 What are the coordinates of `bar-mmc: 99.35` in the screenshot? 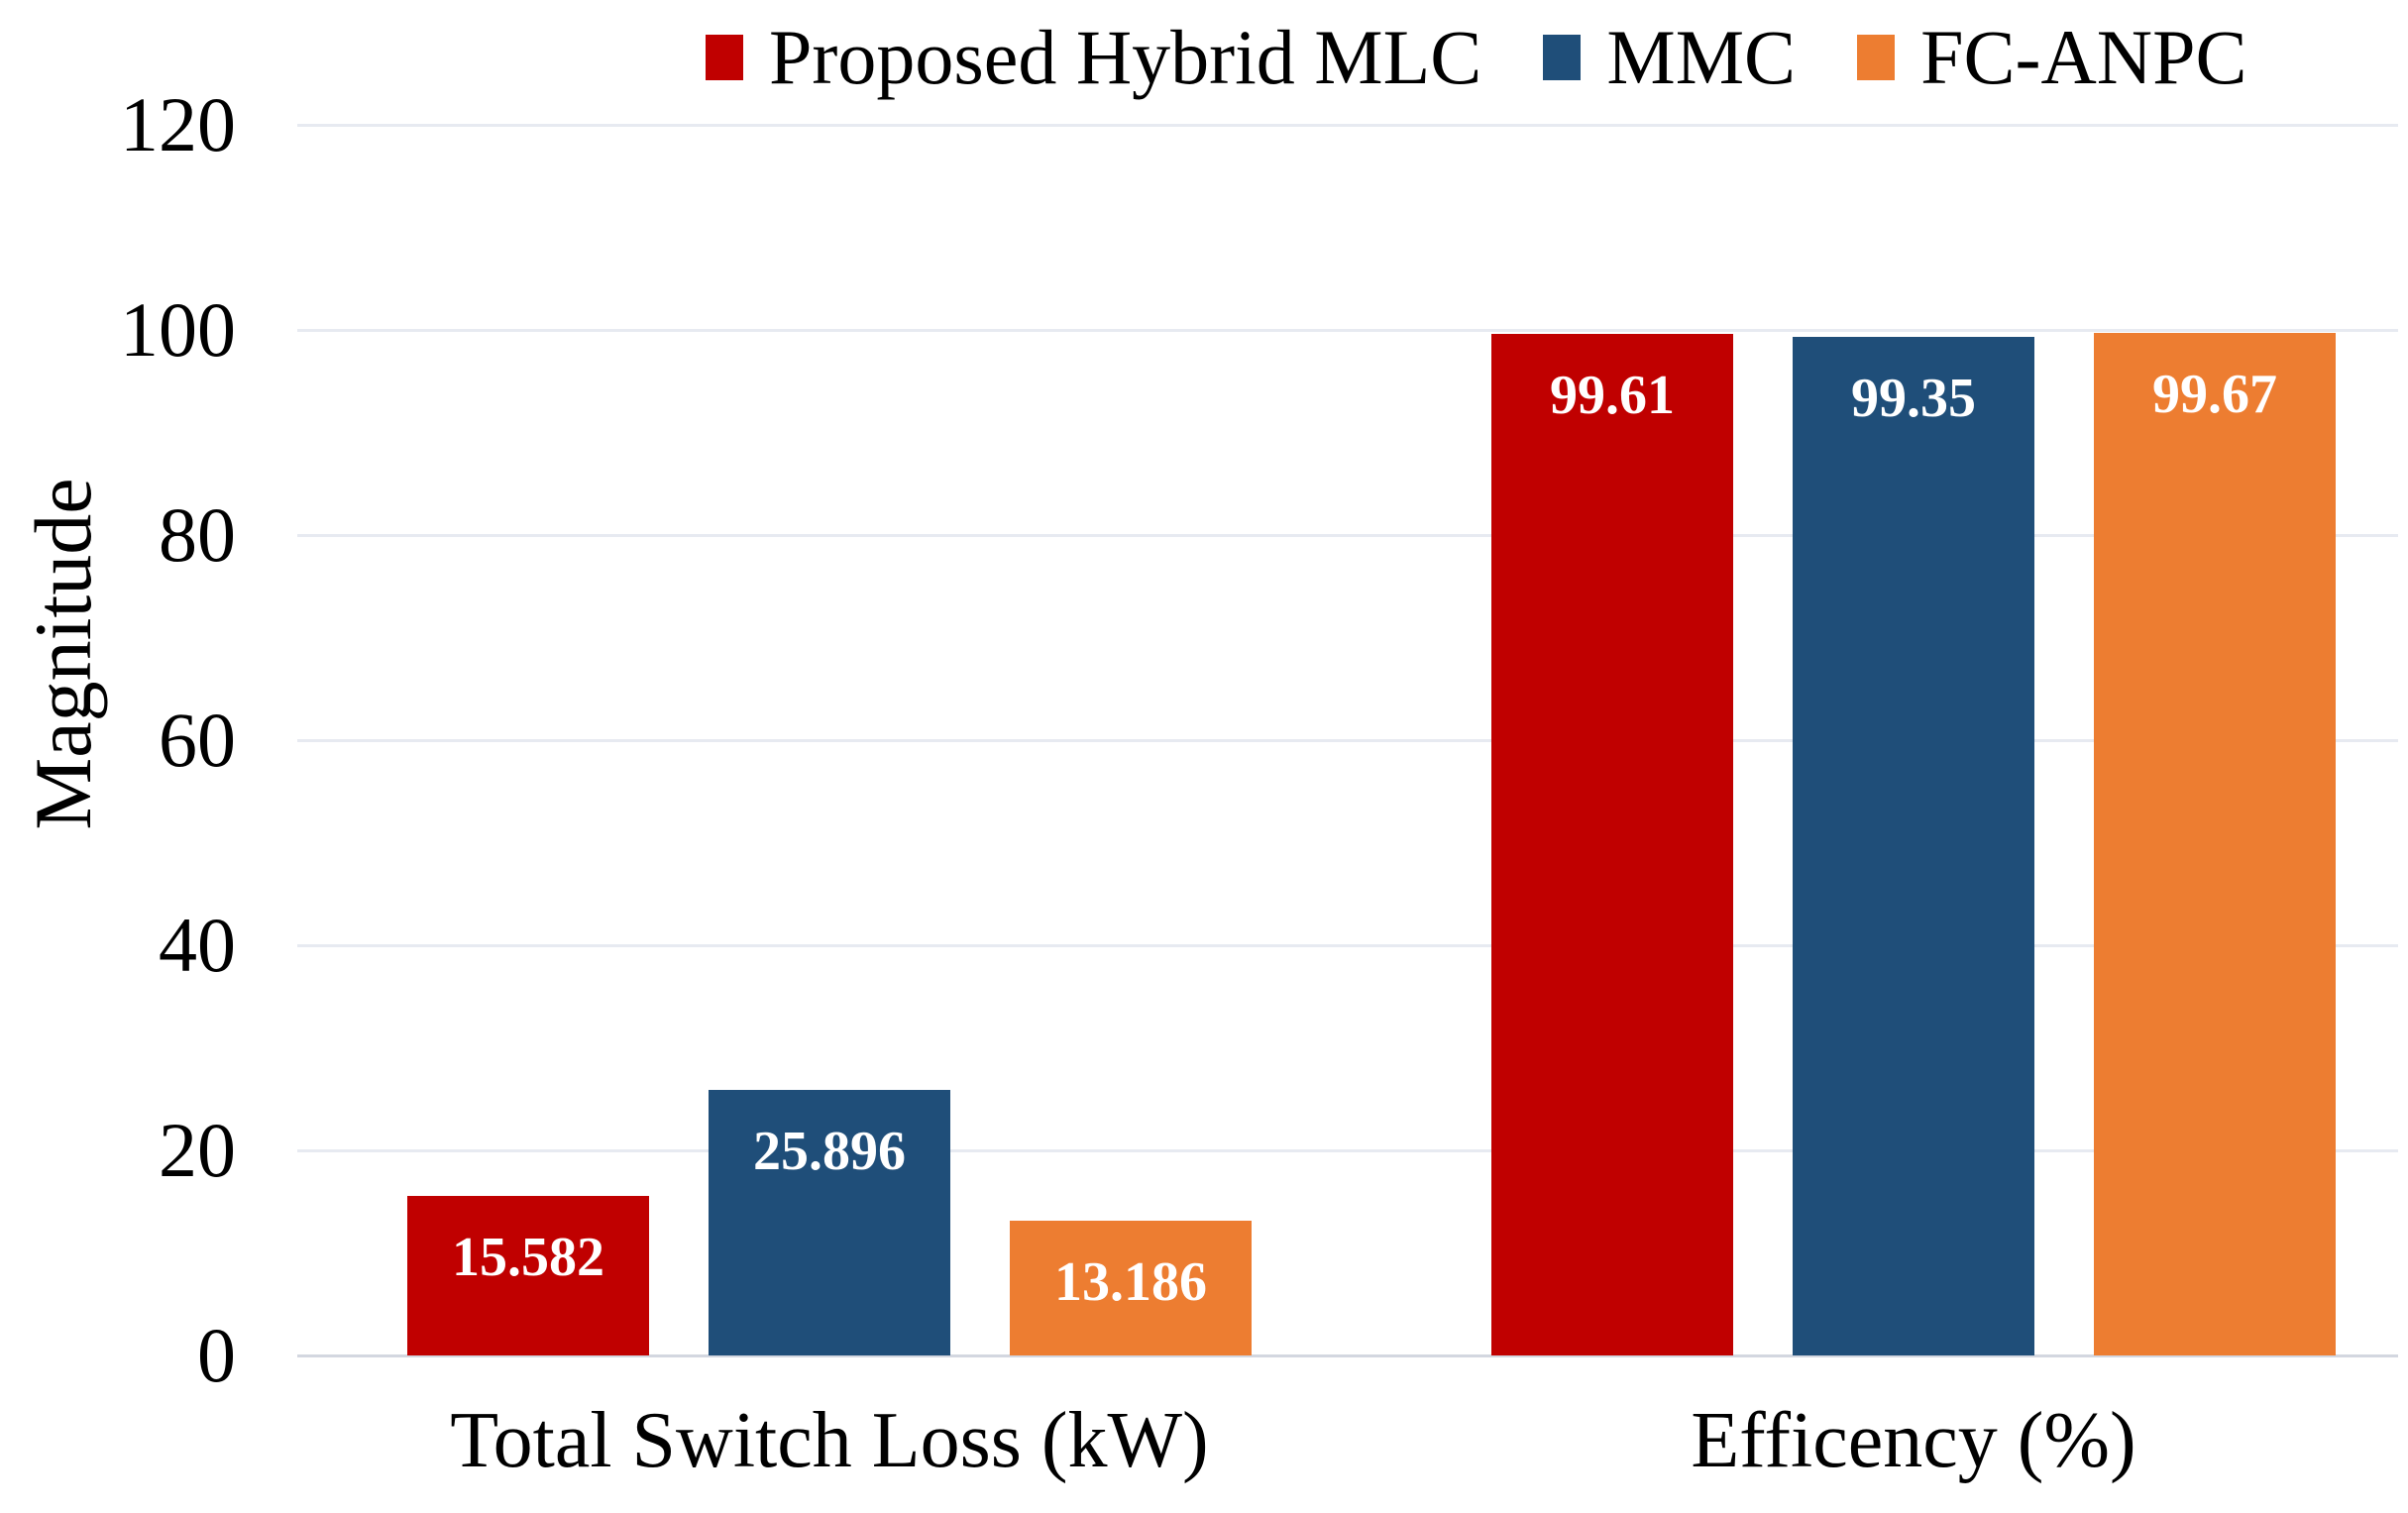 It's located at (1913, 845).